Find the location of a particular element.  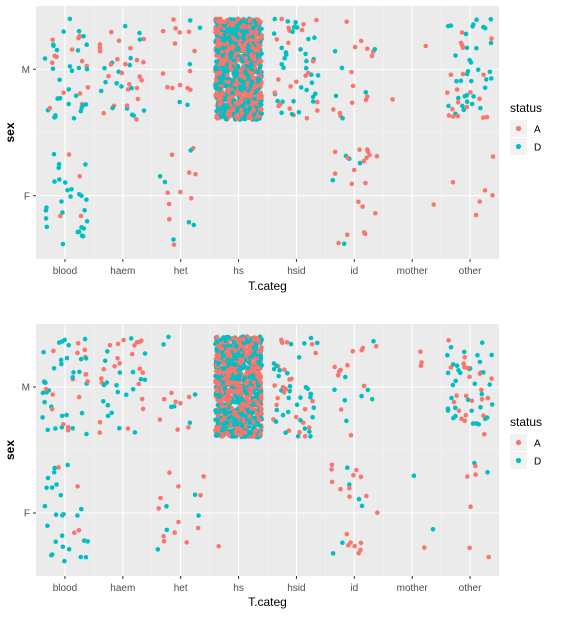

x-tick-label: other is located at coordinates (470, 588).